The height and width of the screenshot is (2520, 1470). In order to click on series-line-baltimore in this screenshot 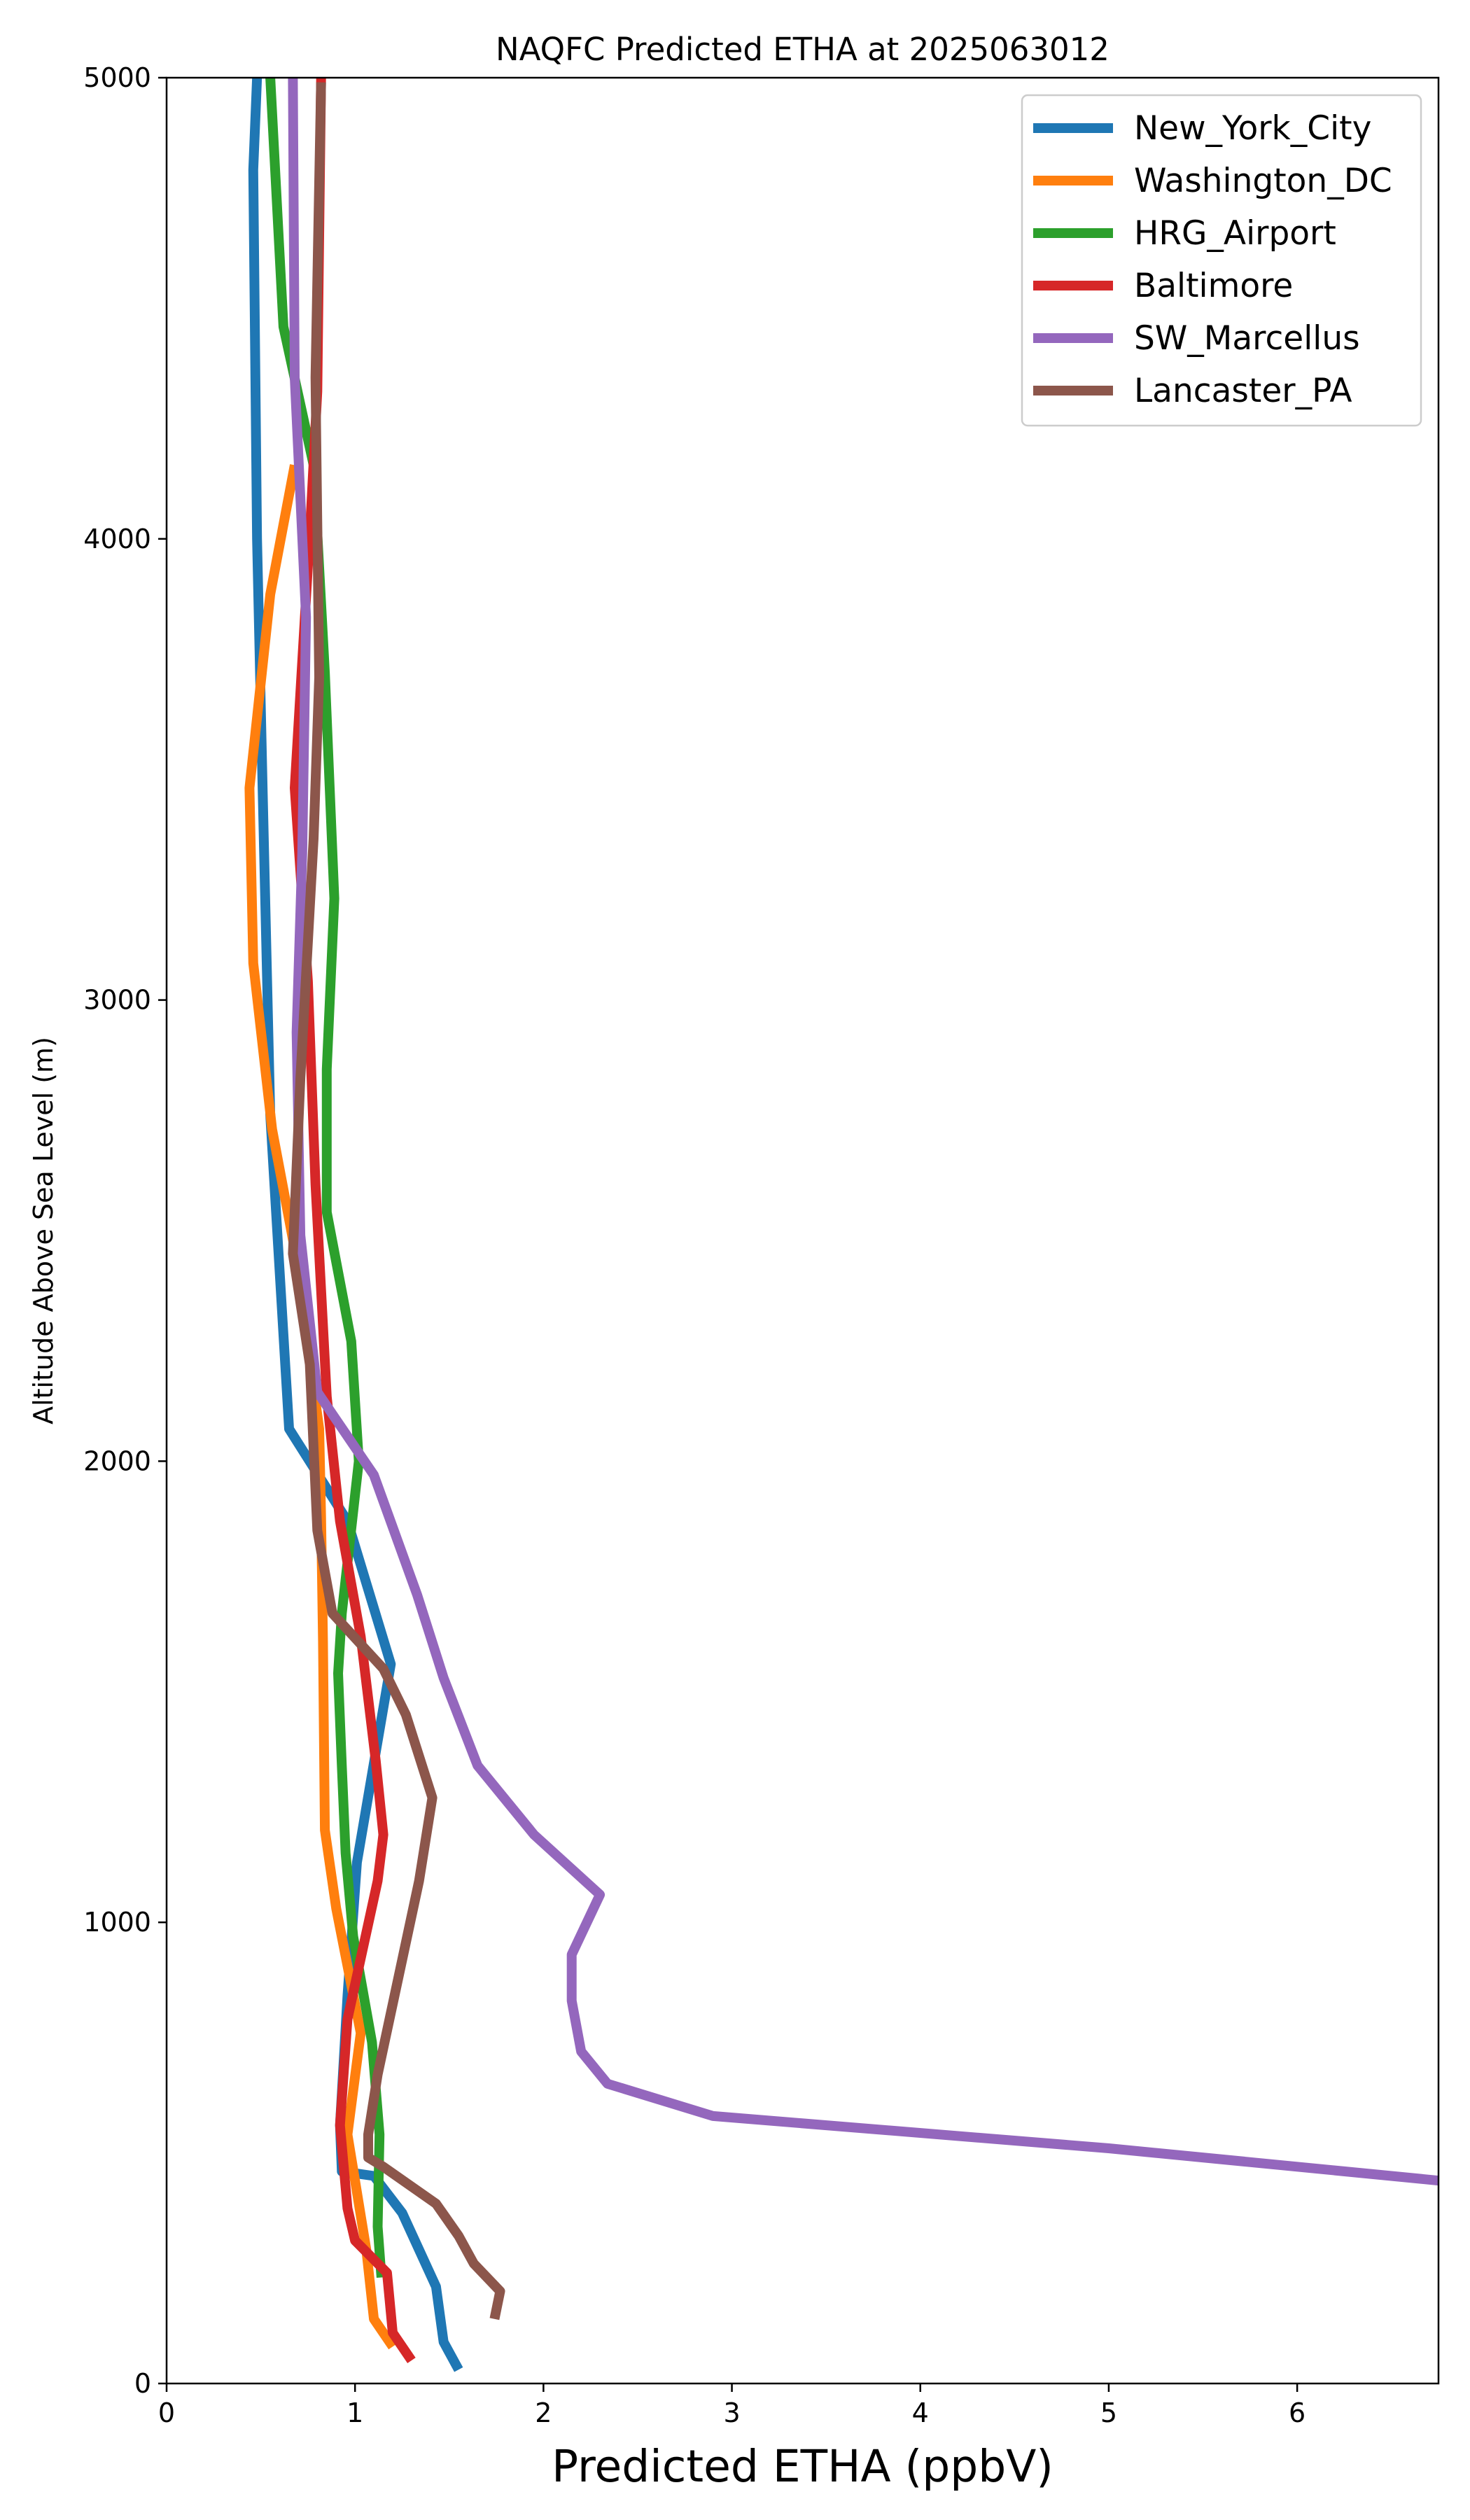, I will do `click(353, 1221)`.